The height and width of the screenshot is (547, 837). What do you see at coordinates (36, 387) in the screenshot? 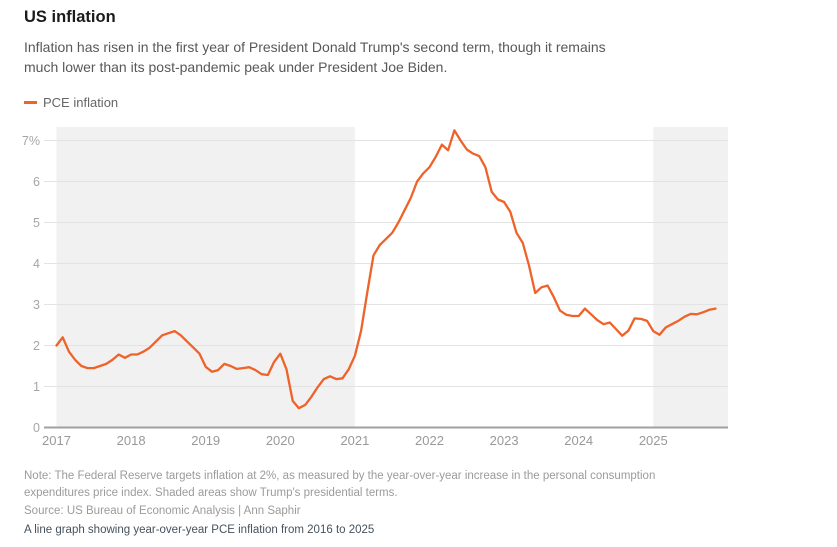
I see `y-axis-tick-label: 1` at bounding box center [36, 387].